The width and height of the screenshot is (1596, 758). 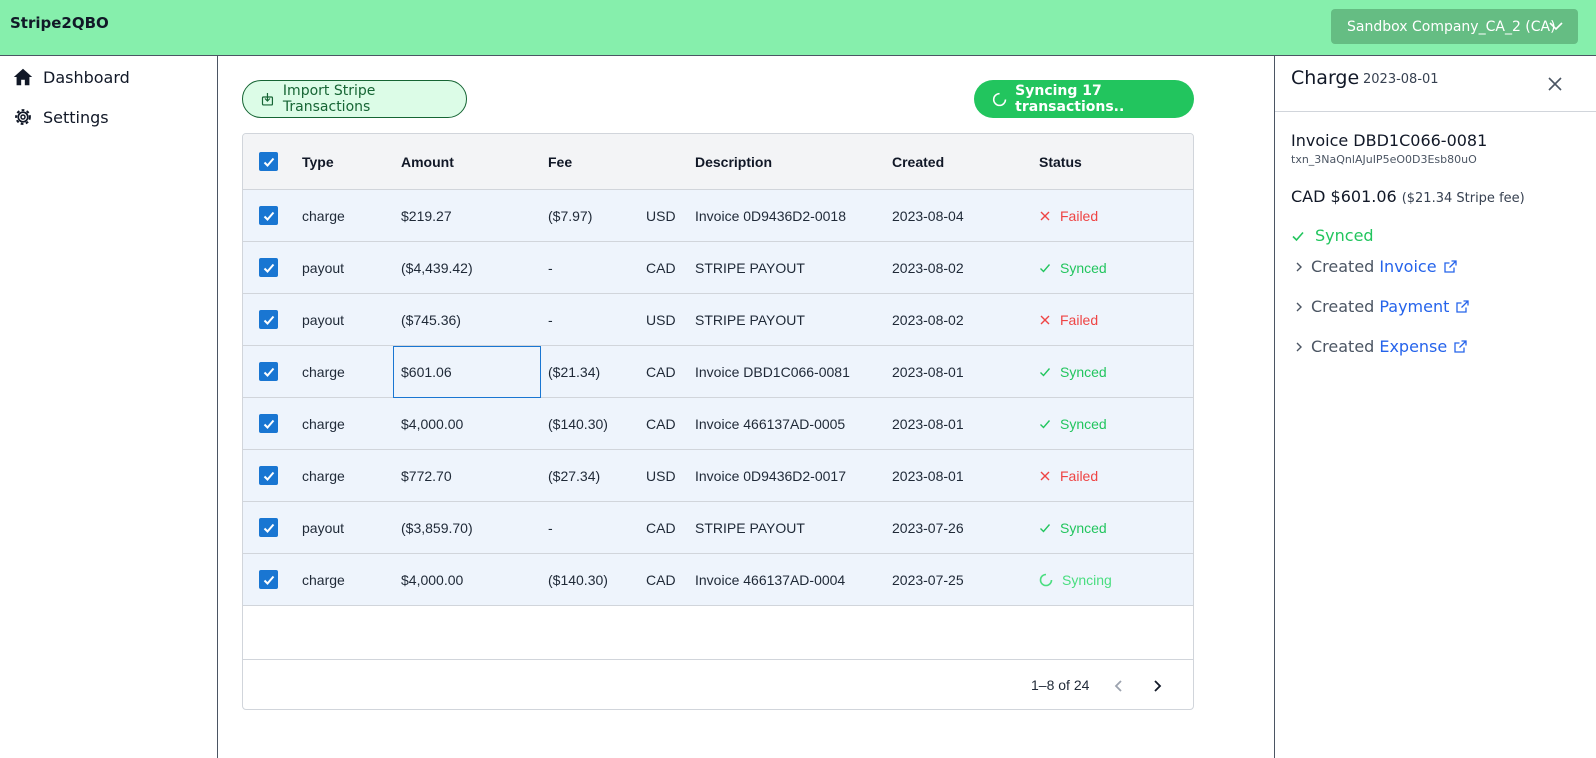 I want to click on sync-status-button: Syncing 17 transactions.., so click(x=1084, y=99).